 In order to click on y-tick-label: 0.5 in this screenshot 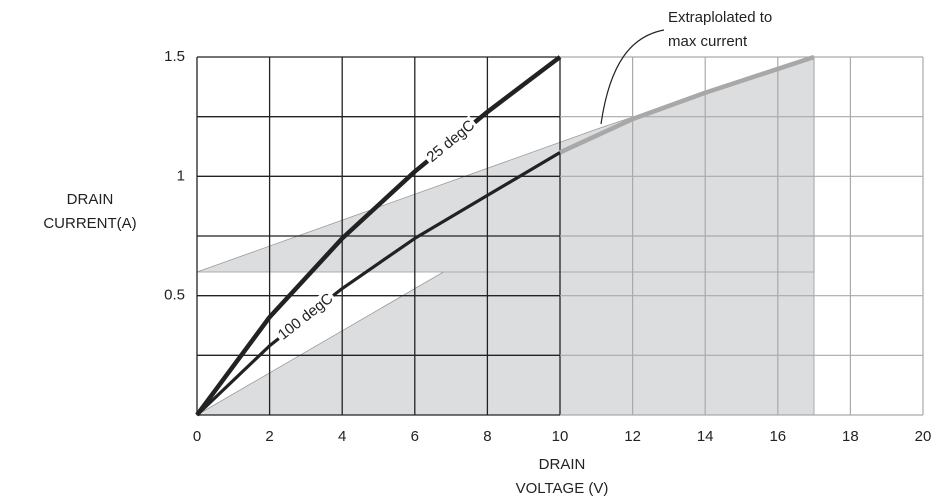, I will do `click(174, 295)`.